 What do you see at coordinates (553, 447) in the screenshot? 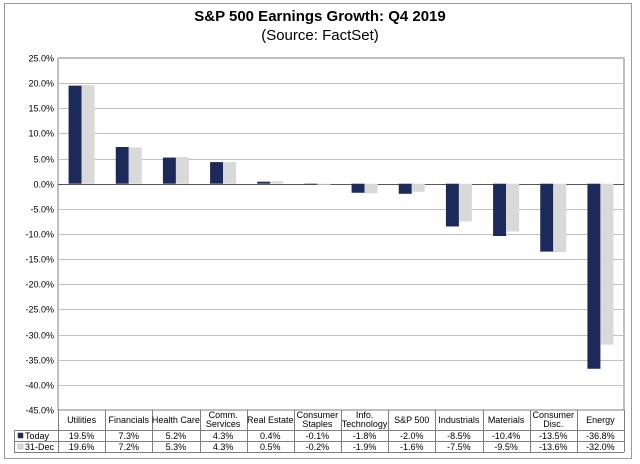
I see `table-value: -13.6%` at bounding box center [553, 447].